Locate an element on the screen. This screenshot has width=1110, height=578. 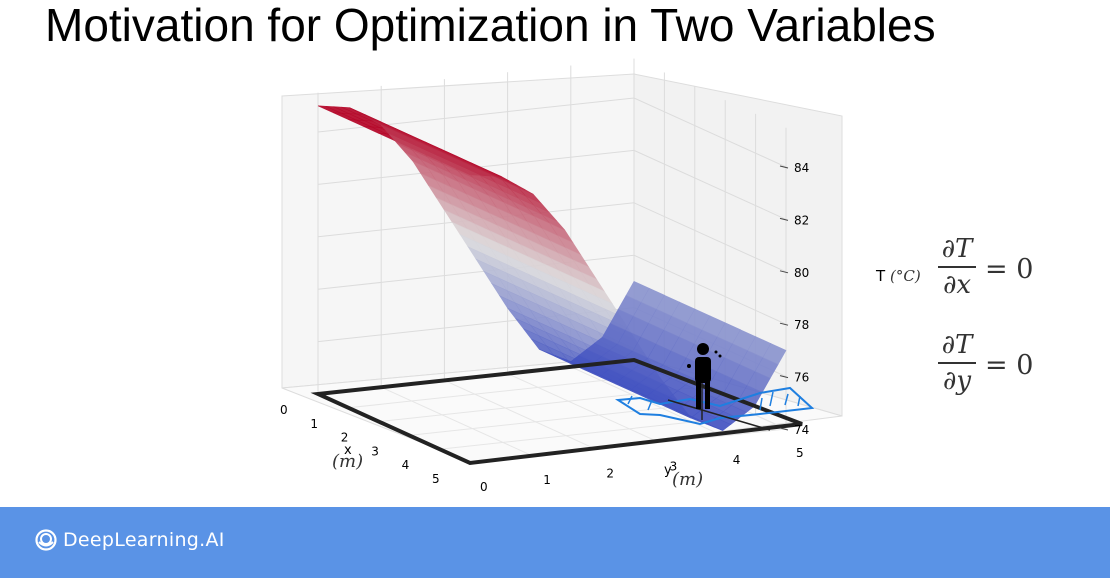
eq1-fraction-bar is located at coordinates (957, 267).